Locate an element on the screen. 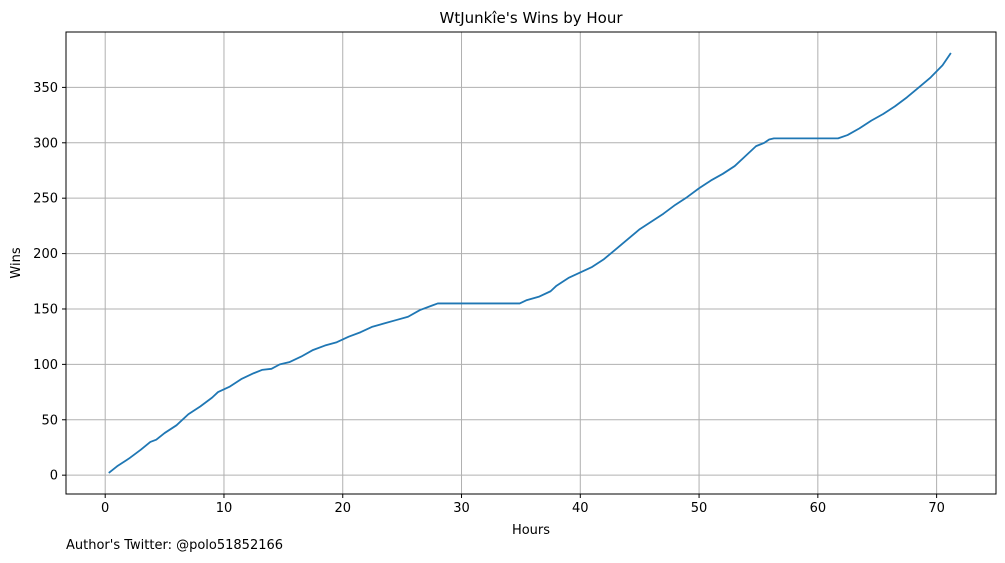 Image resolution: width=1005 pixels, height=563 pixels. x-tick-label: 70 is located at coordinates (936, 508).